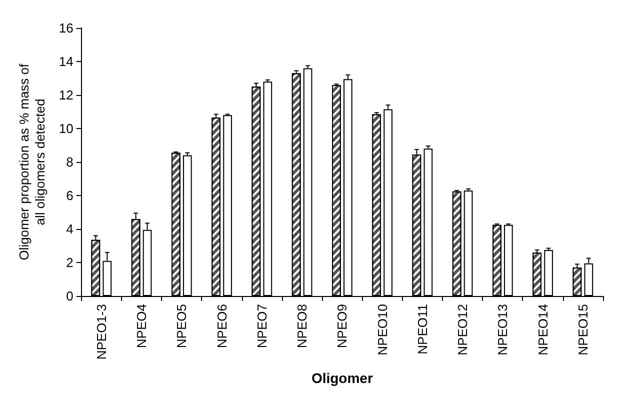  I want to click on y-tick-label: 0, so click(70, 296).